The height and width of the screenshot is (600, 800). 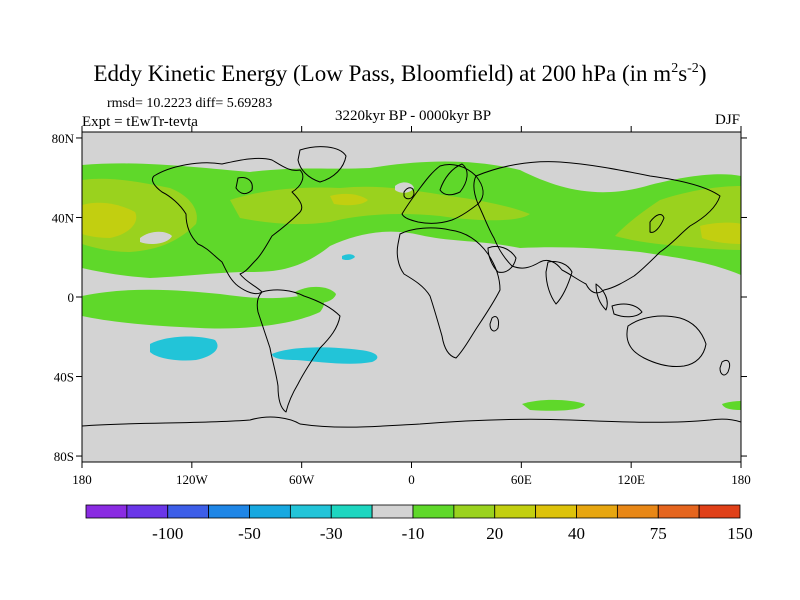 I want to click on eke-negative-small-patch, so click(x=348, y=257).